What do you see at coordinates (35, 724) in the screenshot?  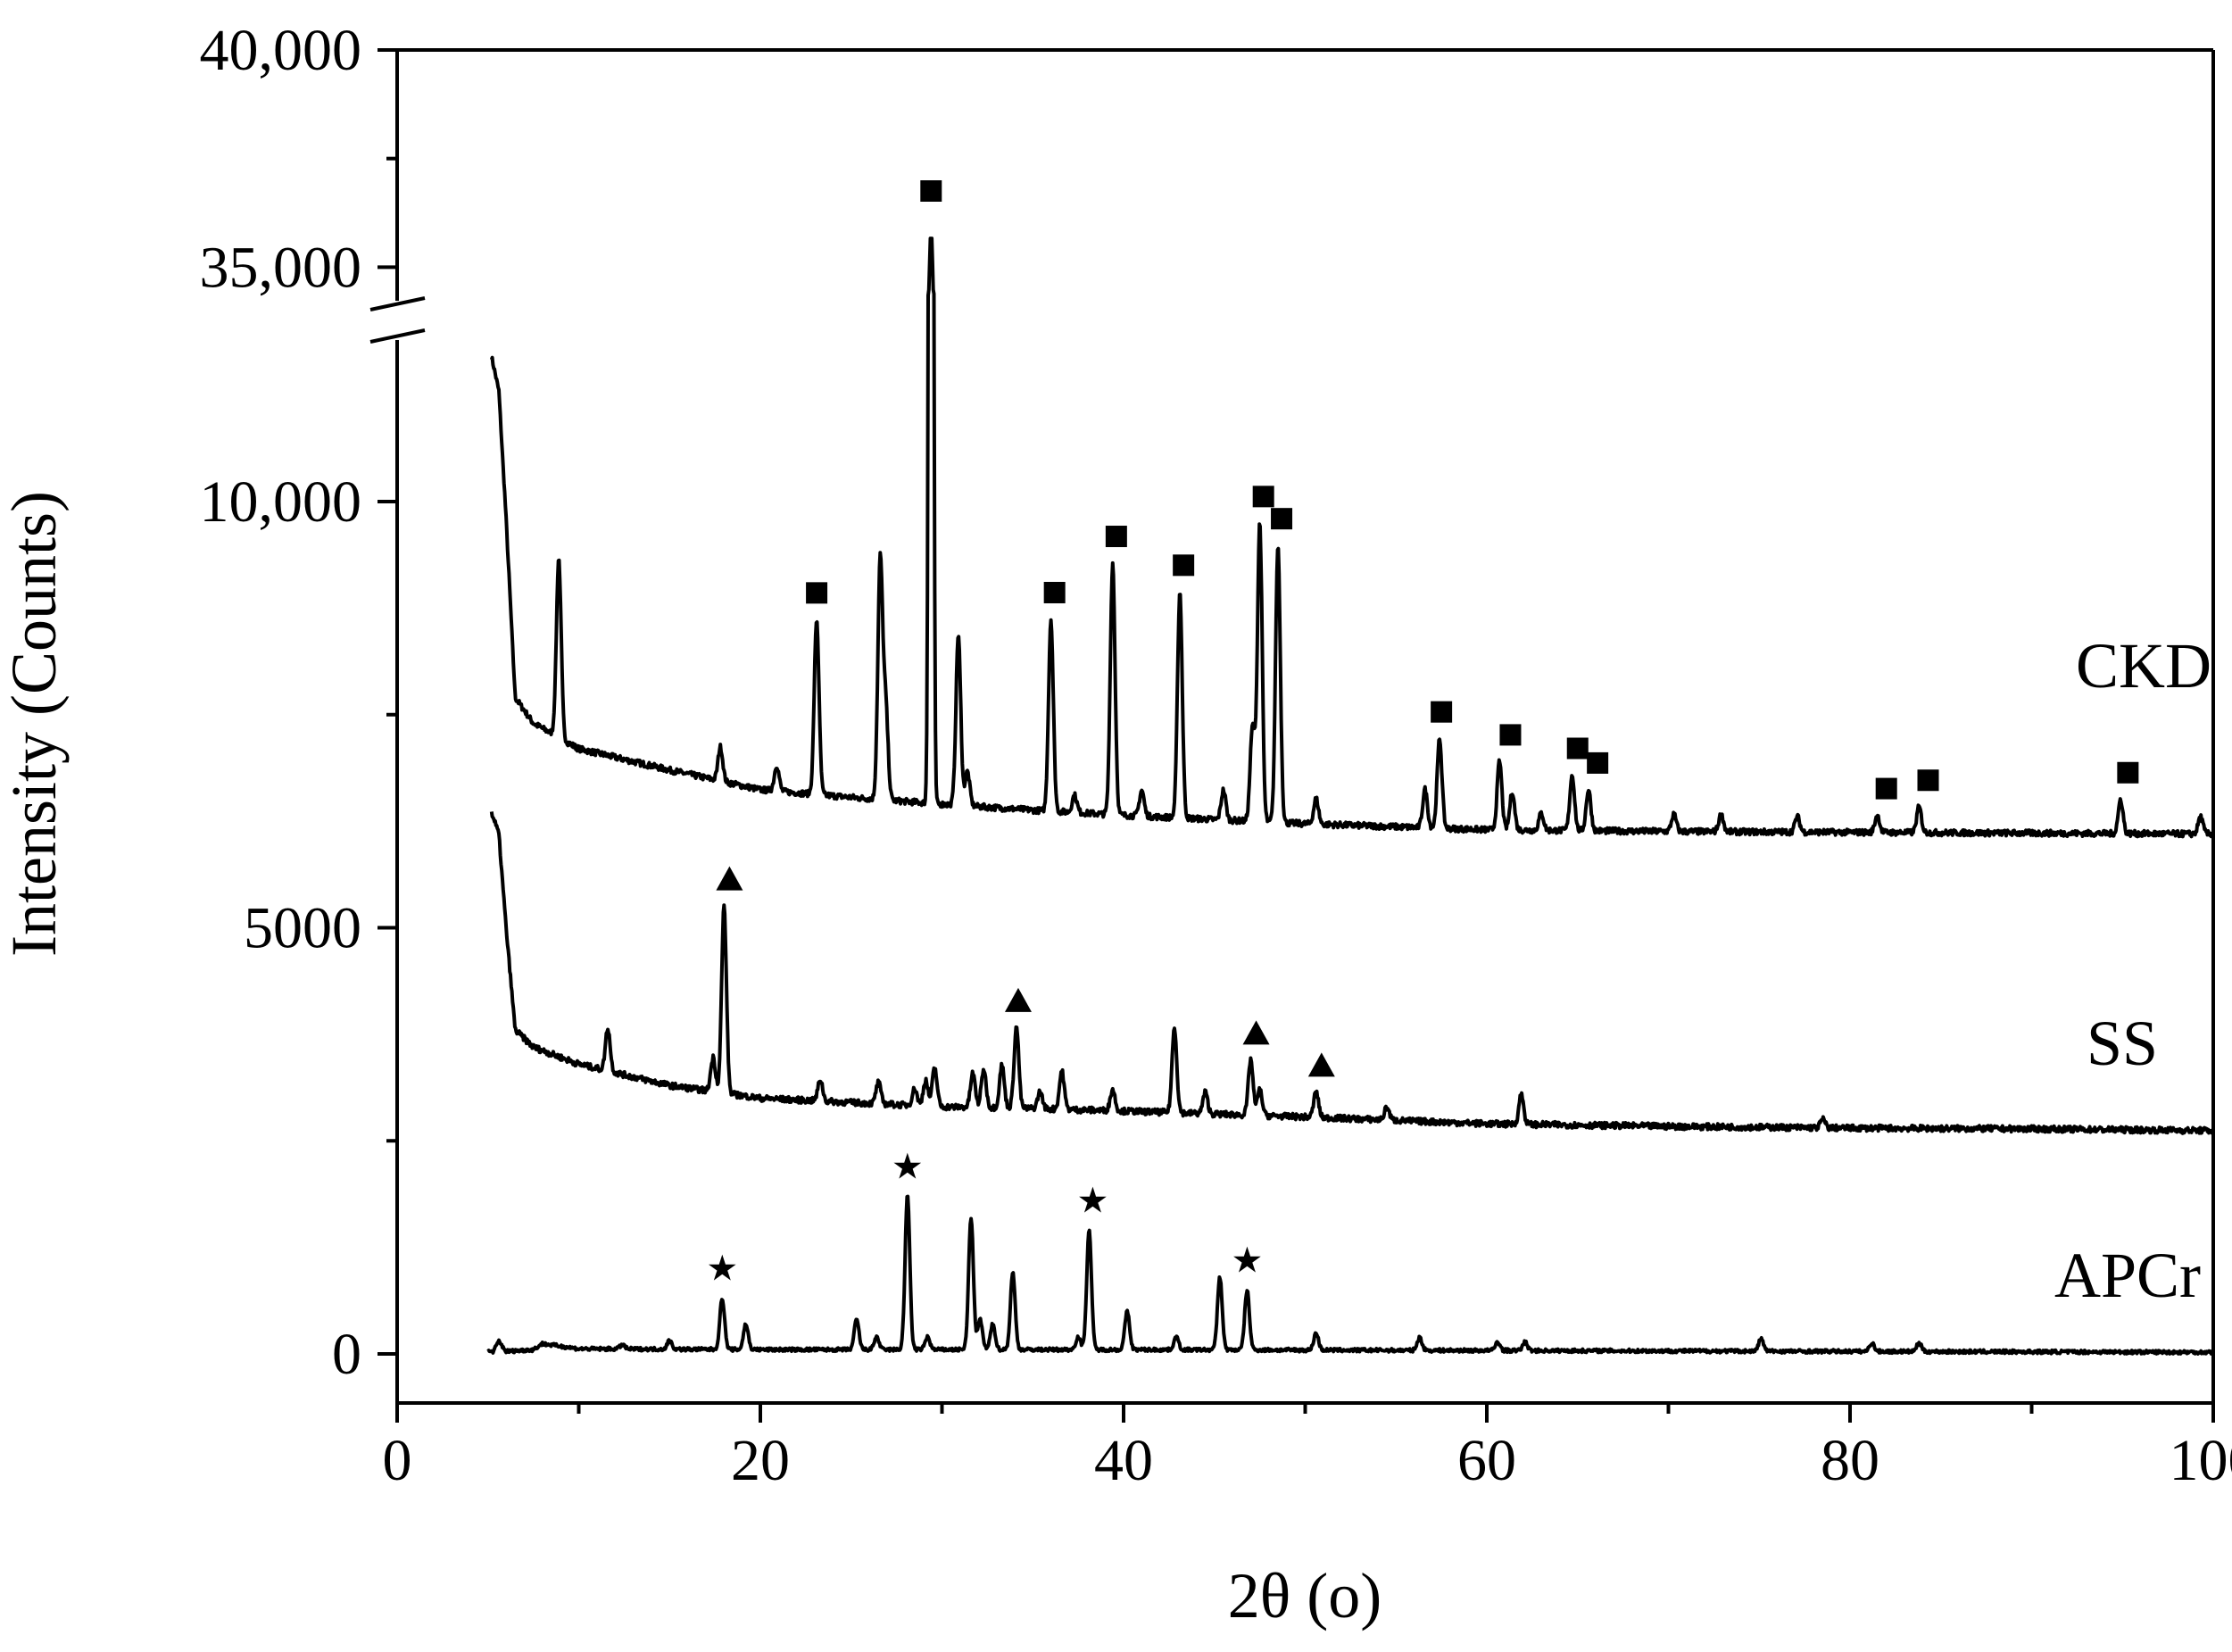 I see `y-axis-title: Intensity (Counts)` at bounding box center [35, 724].